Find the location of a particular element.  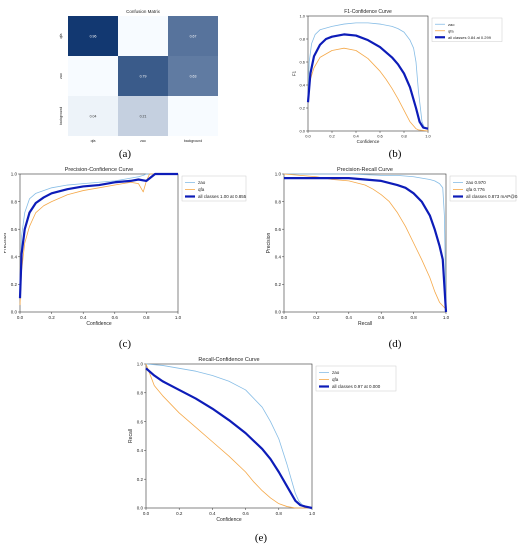

heatmap-title: Confusion Matrix is located at coordinates (143, 11).